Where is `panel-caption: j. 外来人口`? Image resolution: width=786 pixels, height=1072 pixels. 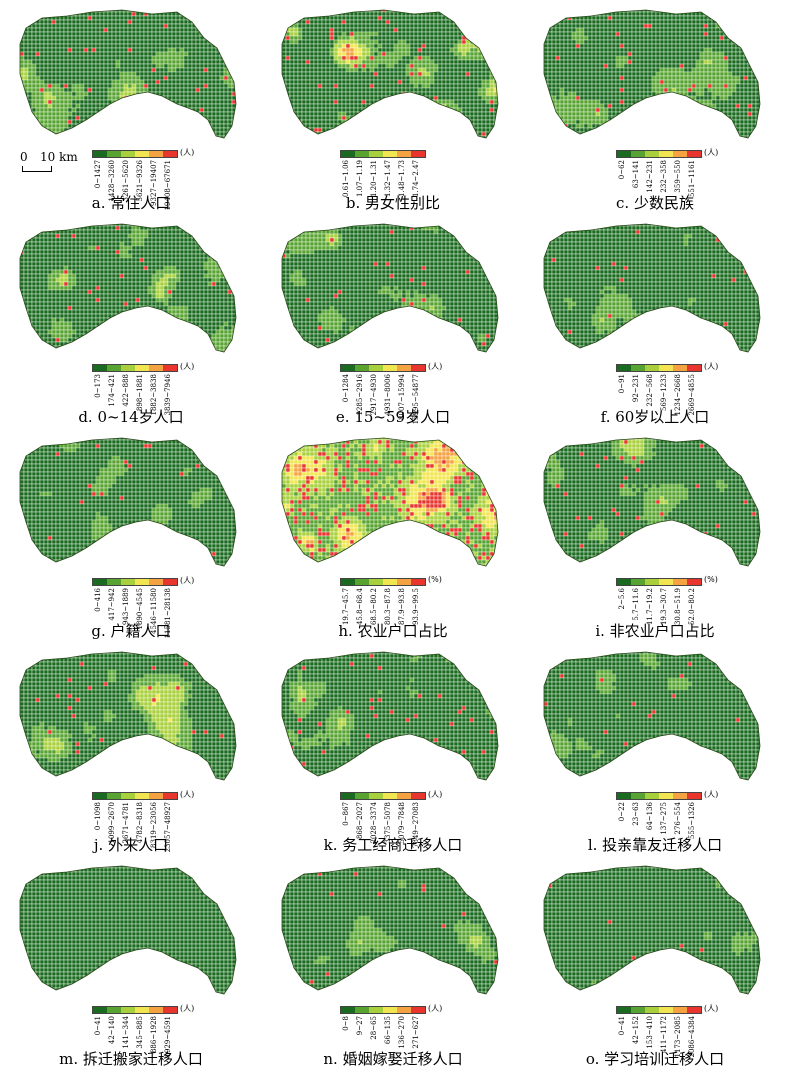
panel-caption: j. 外来人口 is located at coordinates (131, 844).